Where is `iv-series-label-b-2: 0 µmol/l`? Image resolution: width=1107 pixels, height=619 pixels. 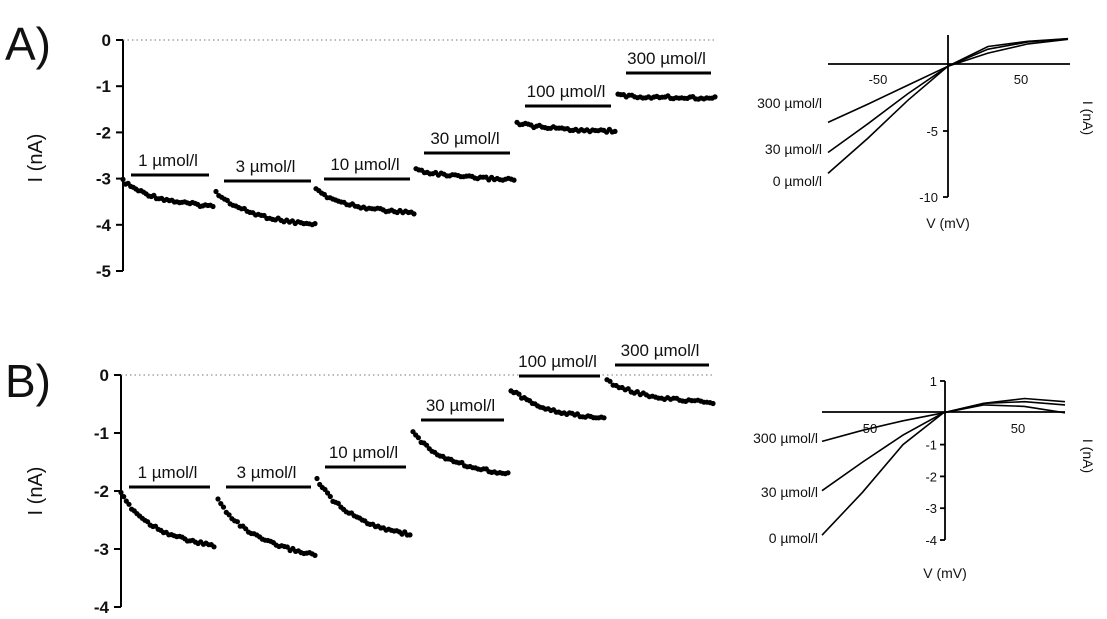
iv-series-label-b-2: 0 µmol/l is located at coordinates (793, 538).